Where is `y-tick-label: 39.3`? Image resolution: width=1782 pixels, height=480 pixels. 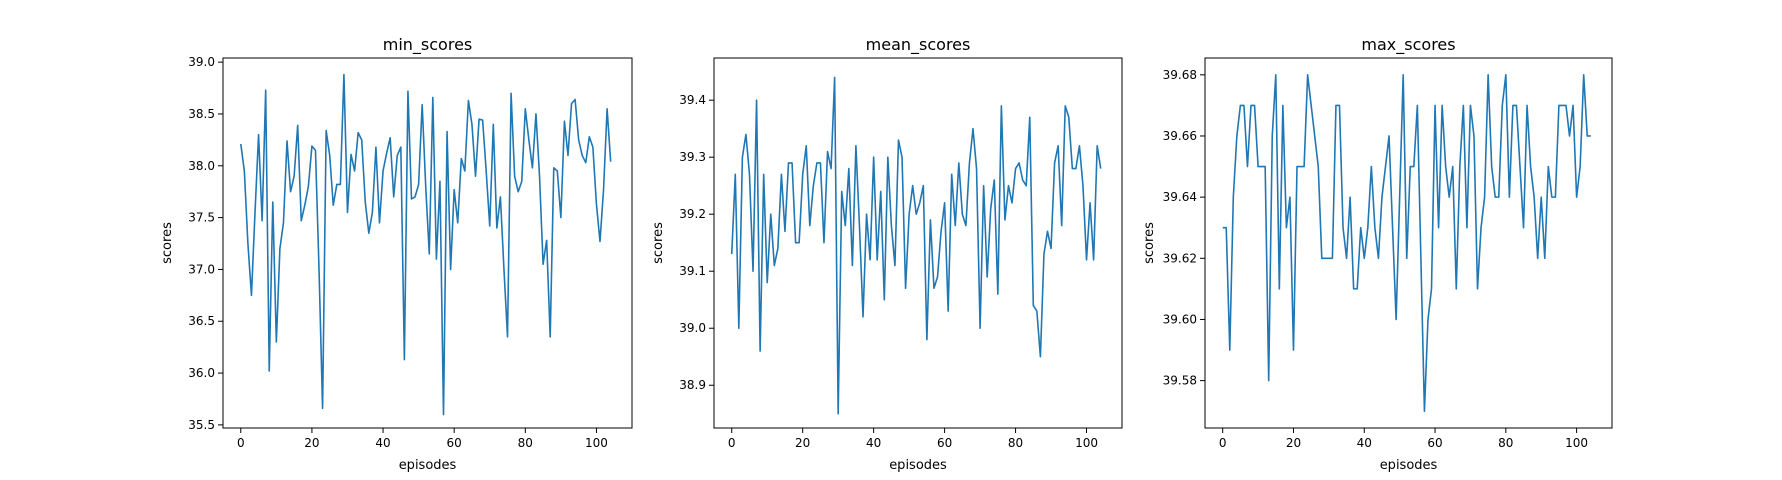
y-tick-label: 39.3 is located at coordinates (692, 157).